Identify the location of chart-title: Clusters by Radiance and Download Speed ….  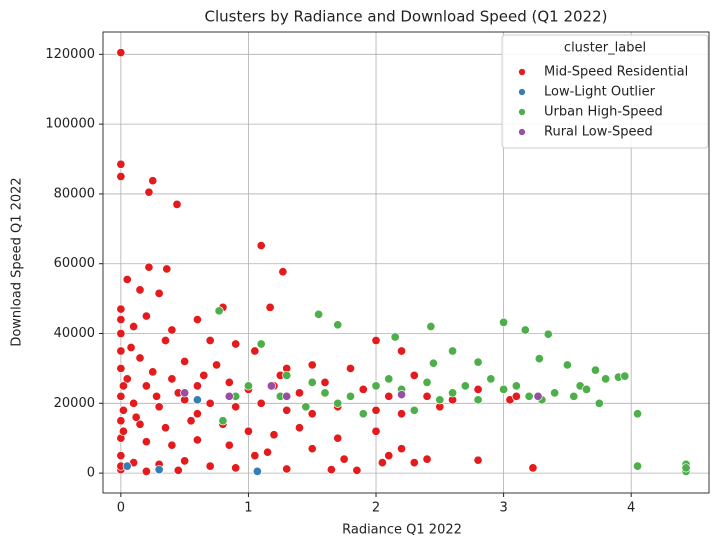
(405, 17).